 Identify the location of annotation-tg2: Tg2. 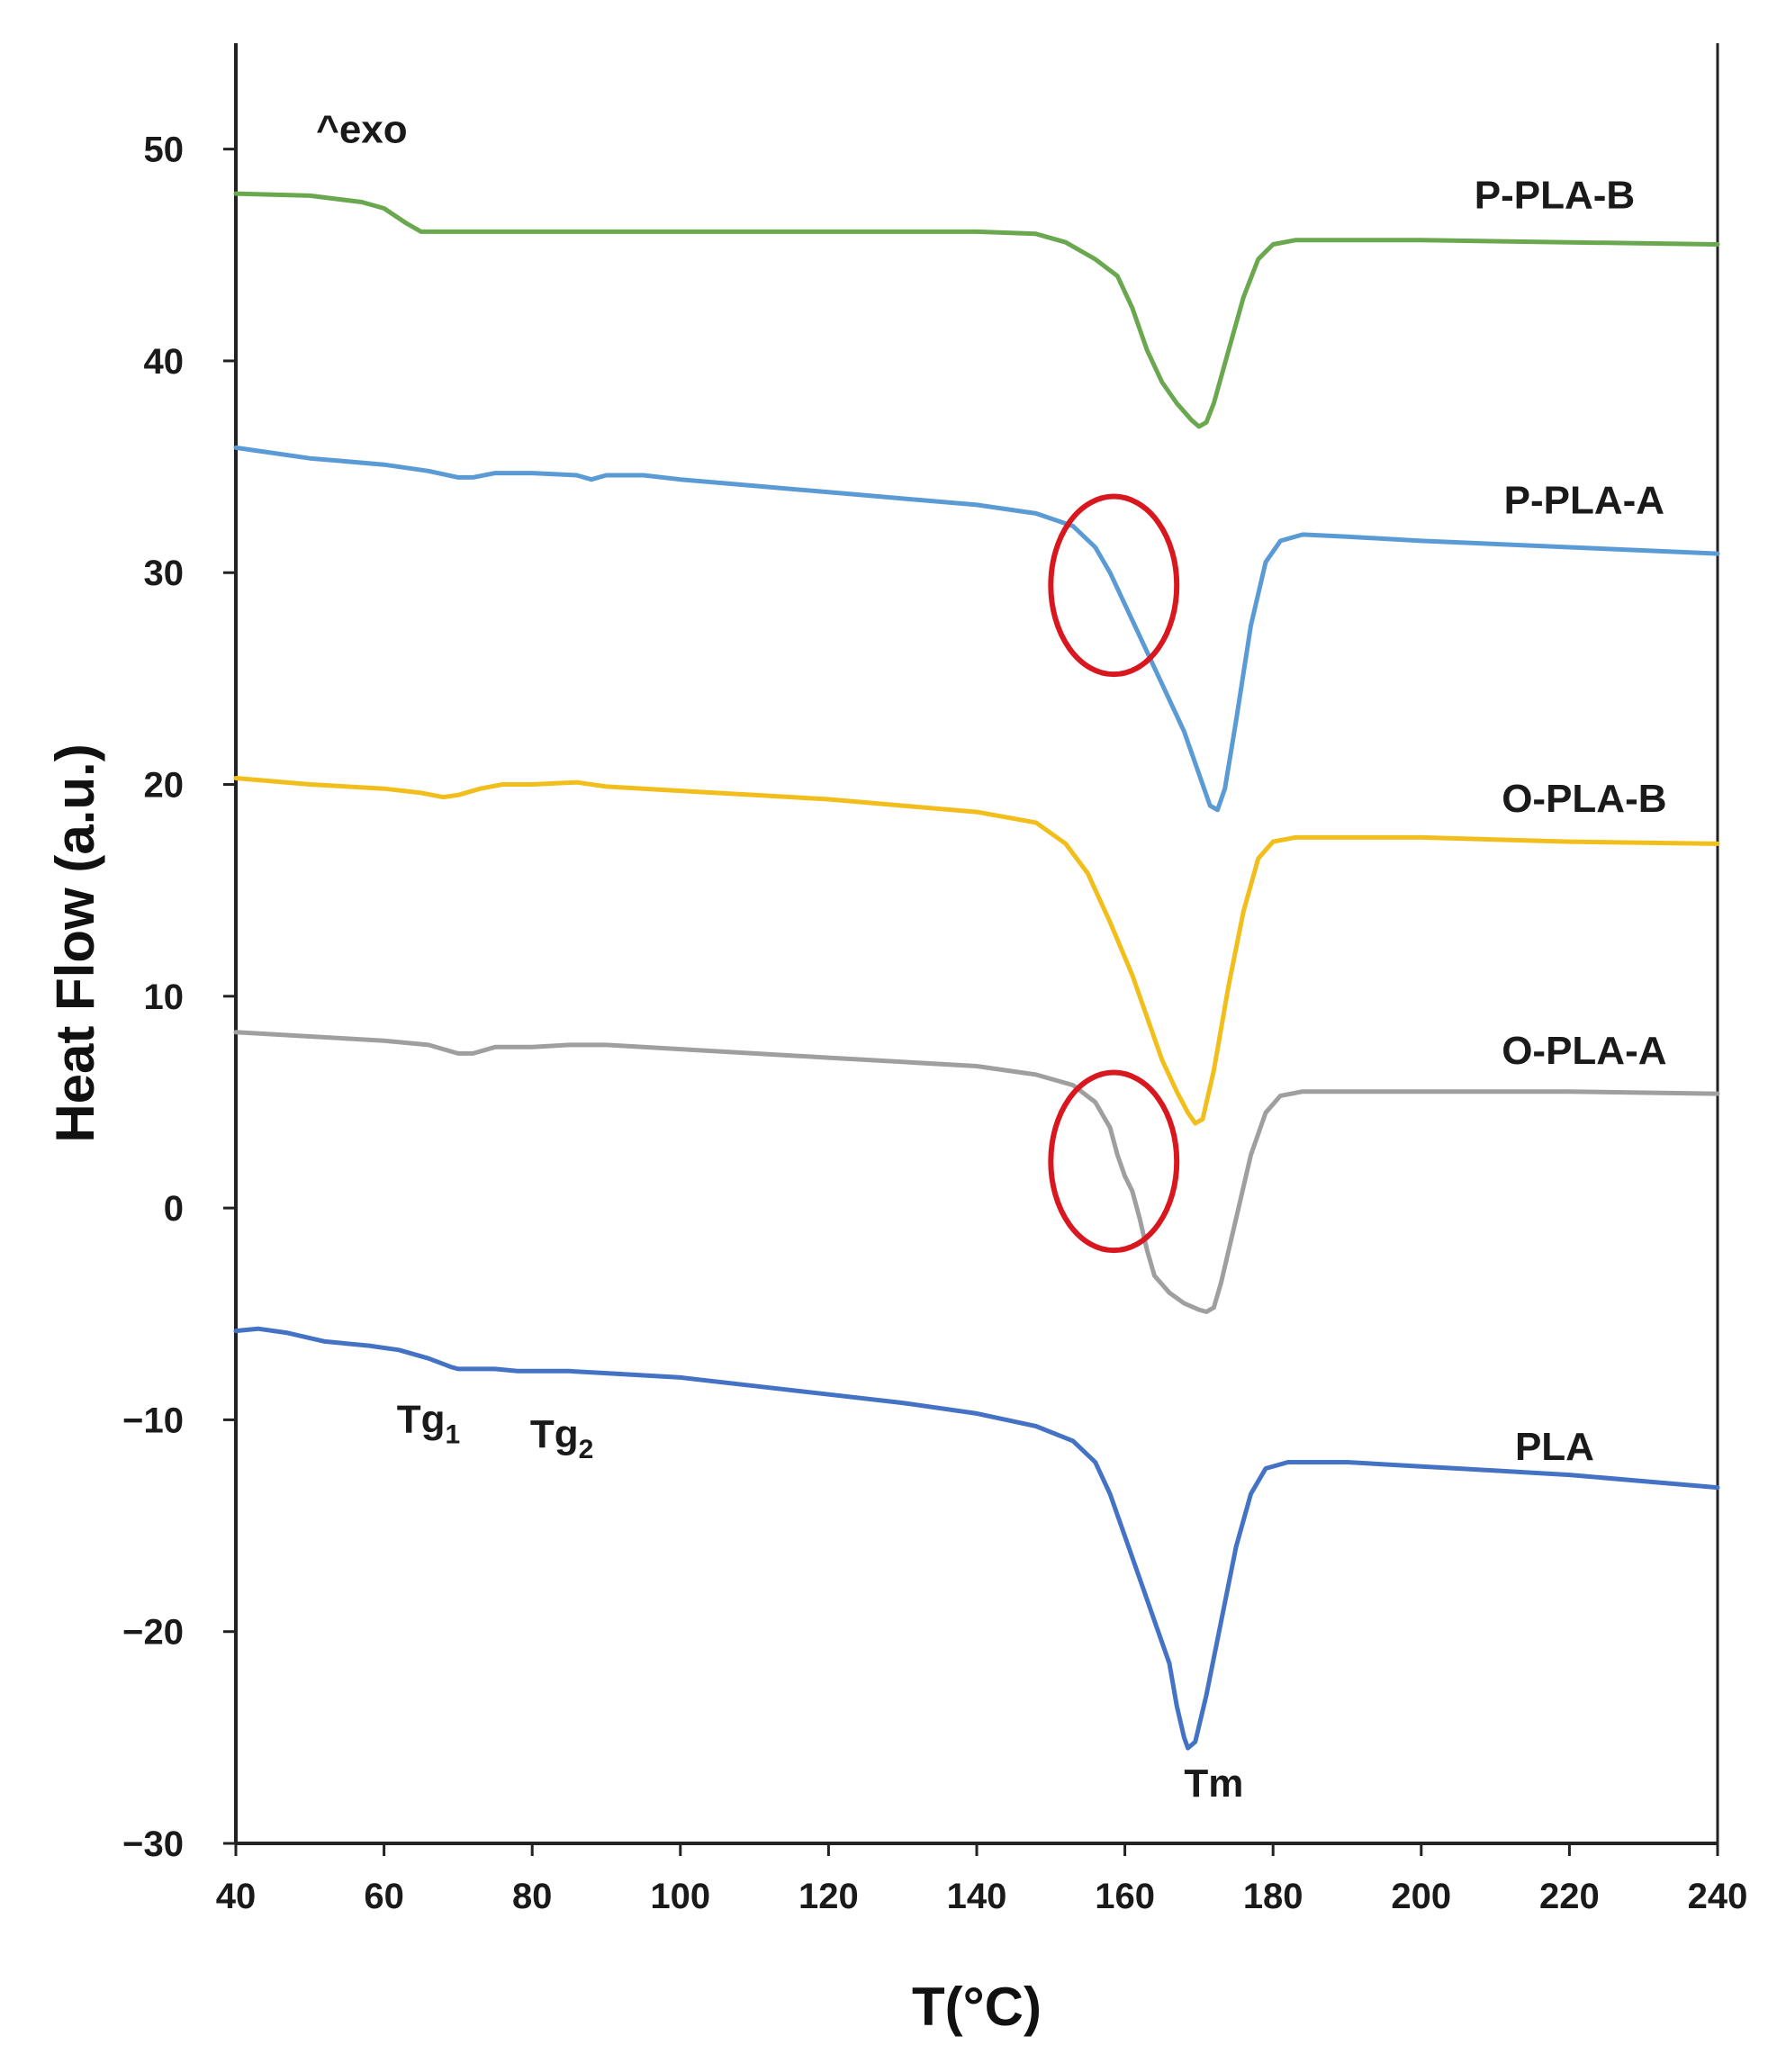
(561, 1438).